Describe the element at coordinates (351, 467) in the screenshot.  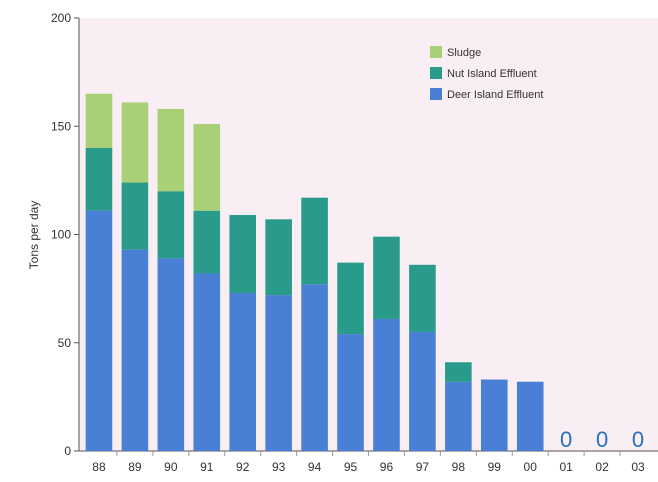
I see `x-tick-label: 95` at that location.